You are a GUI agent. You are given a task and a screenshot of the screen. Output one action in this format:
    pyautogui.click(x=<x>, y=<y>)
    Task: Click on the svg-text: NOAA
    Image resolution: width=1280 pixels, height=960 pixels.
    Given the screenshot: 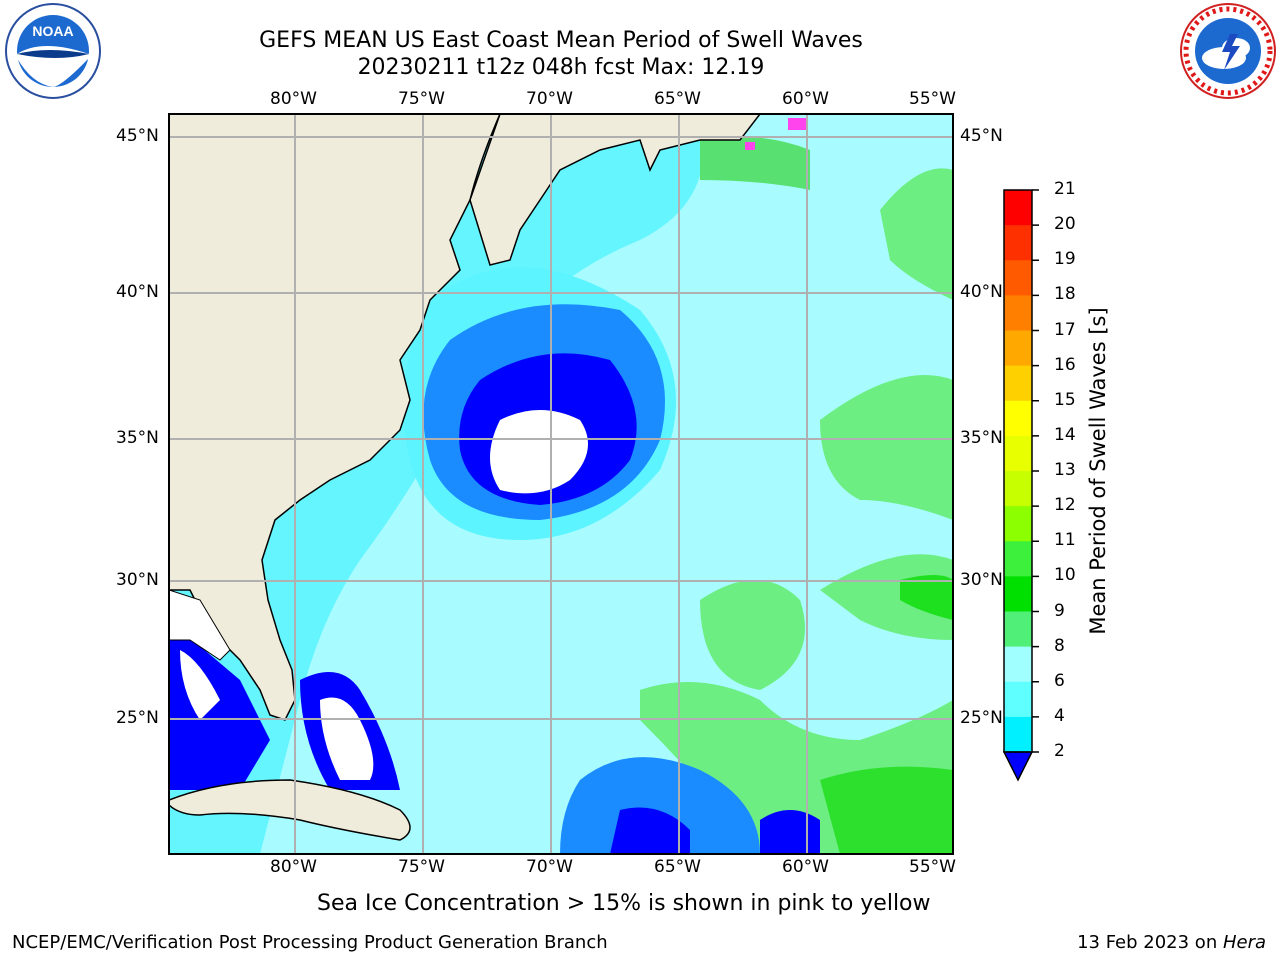 What is the action you would take?
    pyautogui.click(x=52, y=31)
    